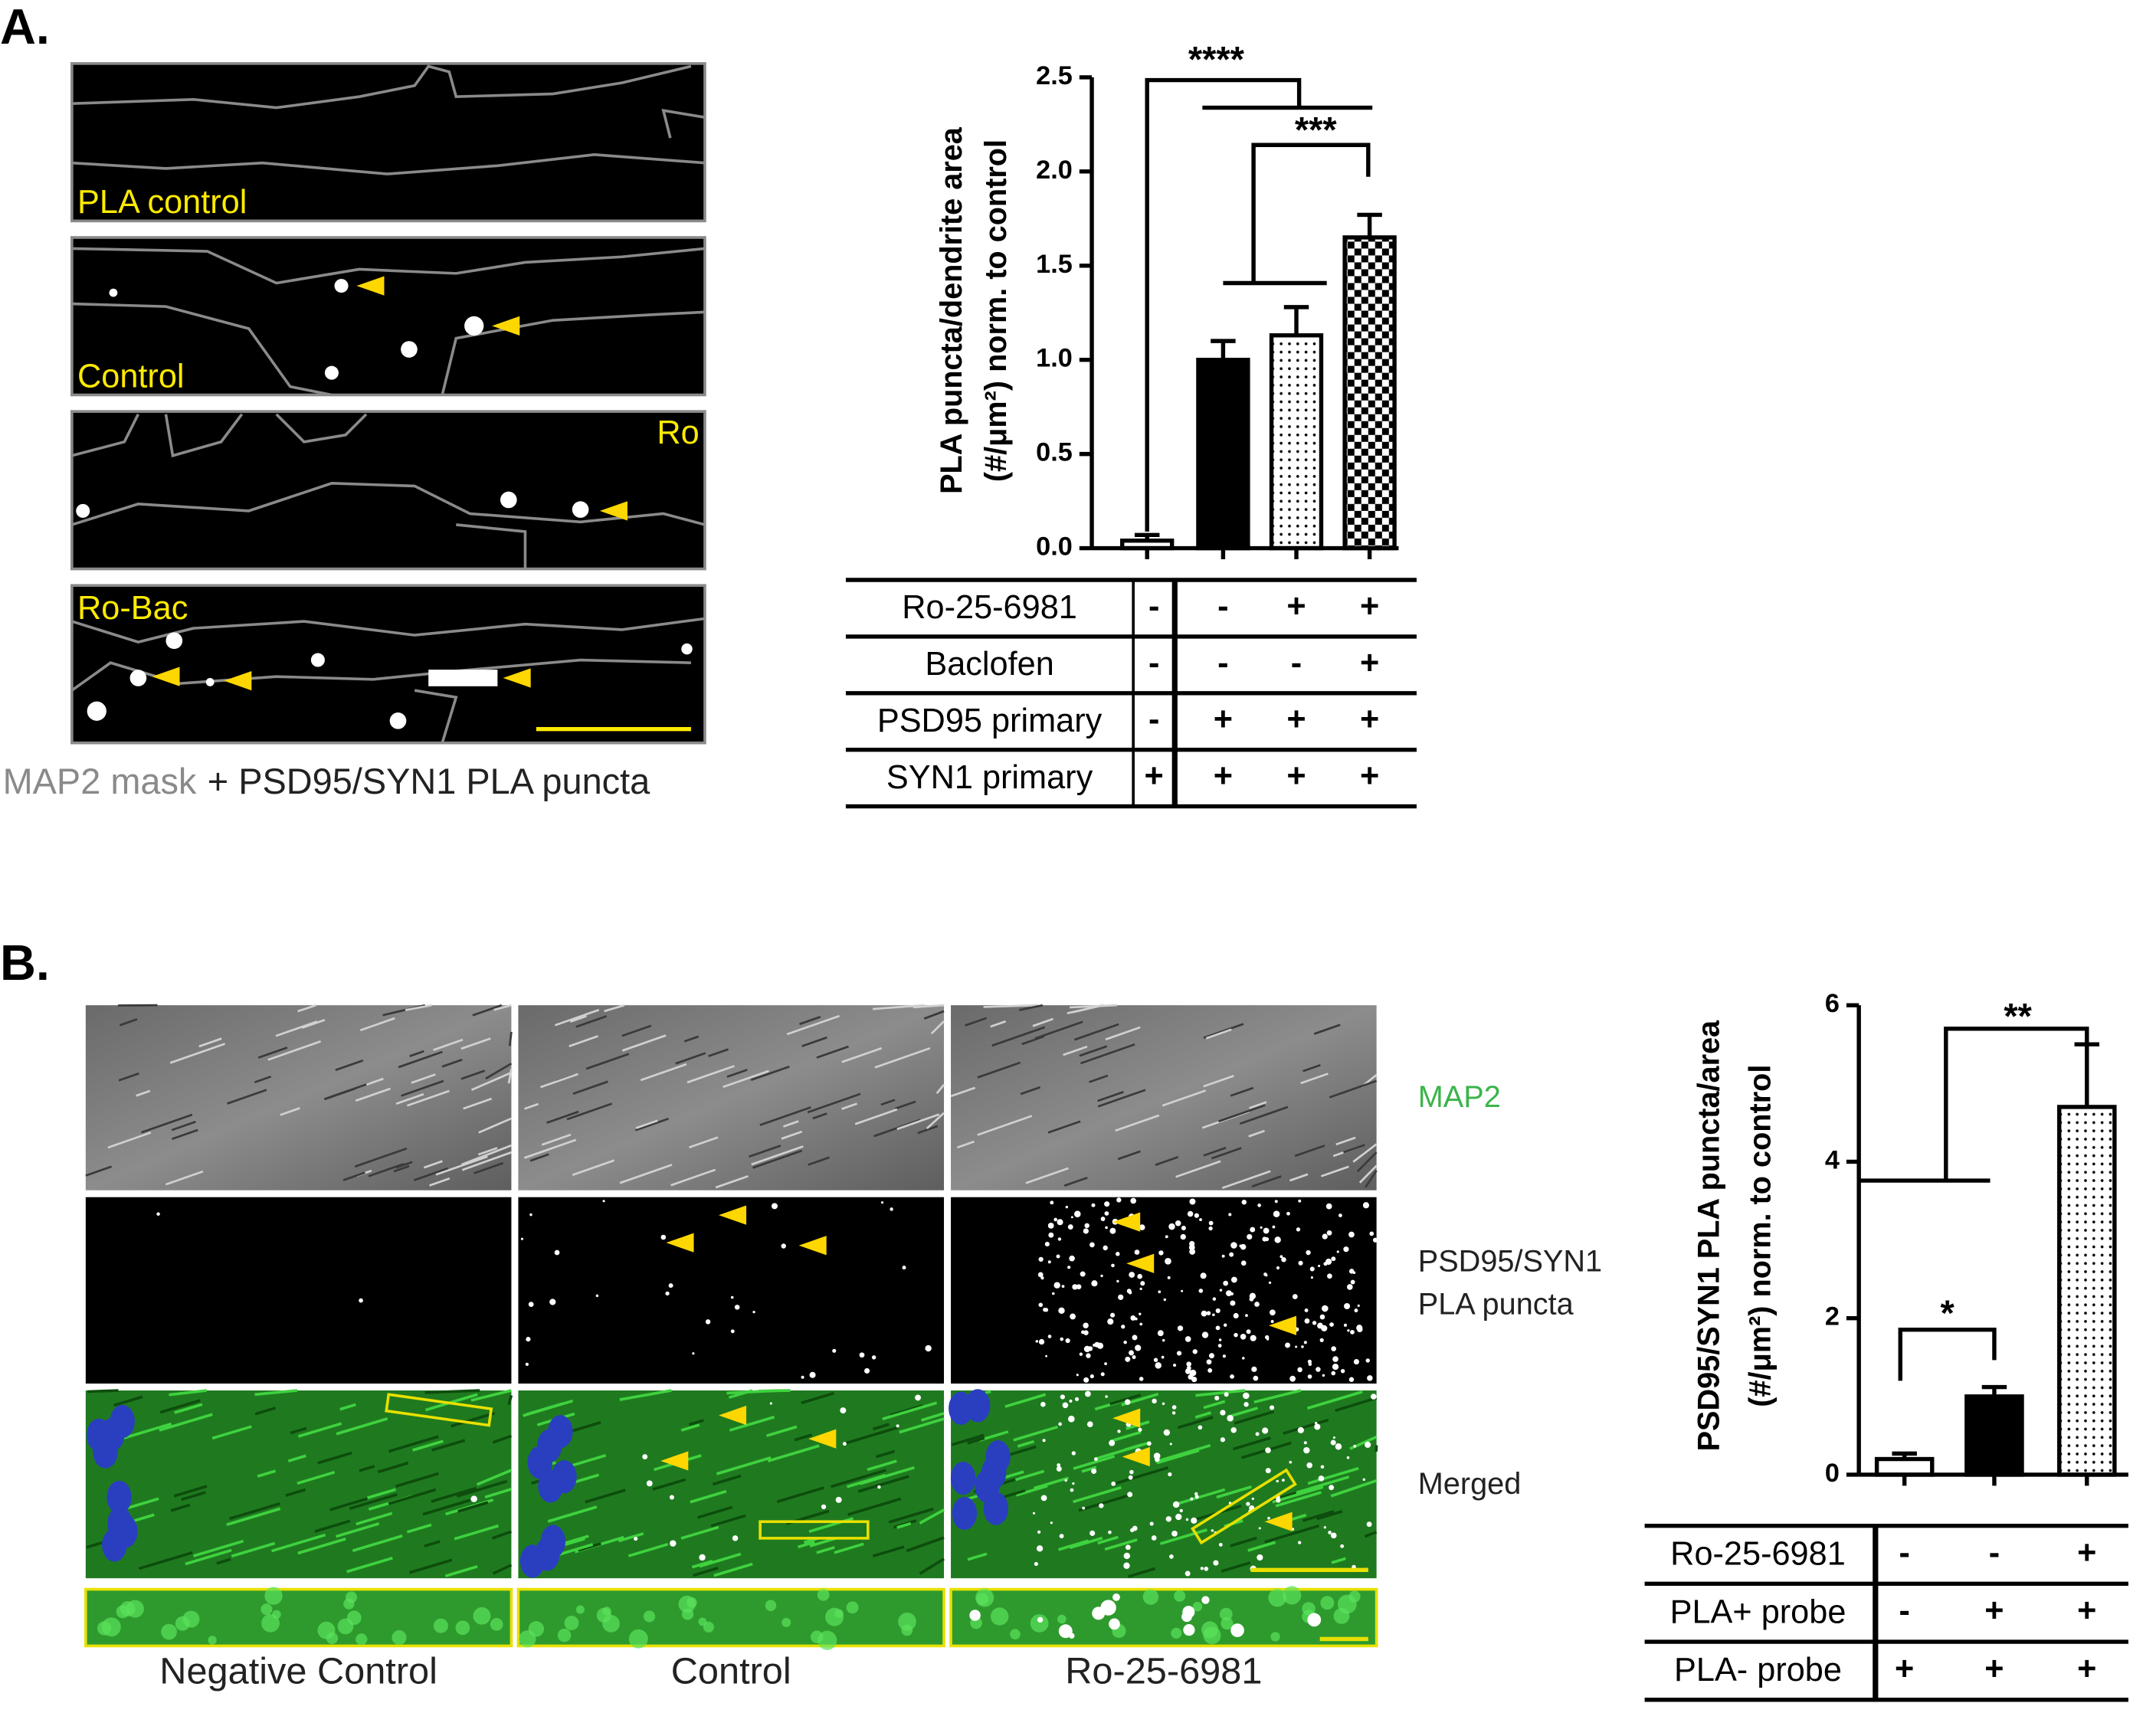 This screenshot has height=1726, width=2156. I want to click on nucleus, so click(122, 1422).